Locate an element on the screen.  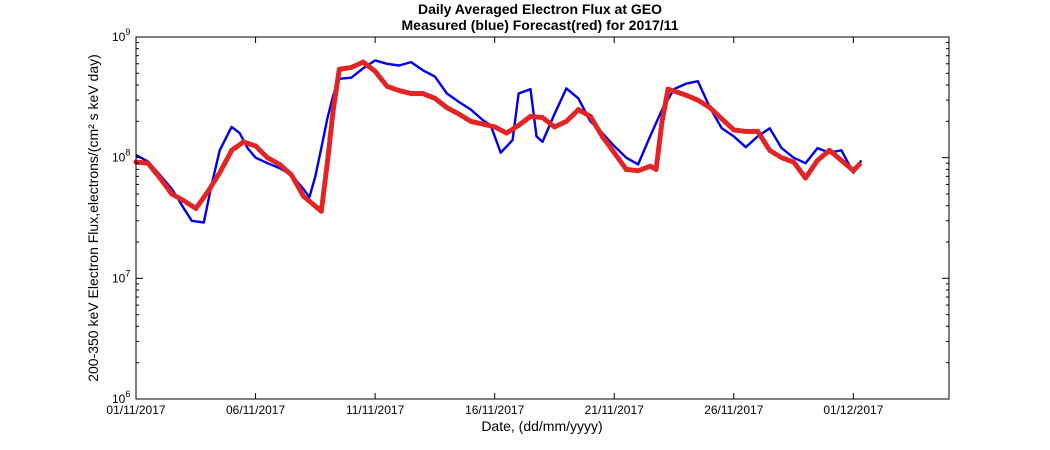
x-tick-label: 26/11/2017 is located at coordinates (733, 410).